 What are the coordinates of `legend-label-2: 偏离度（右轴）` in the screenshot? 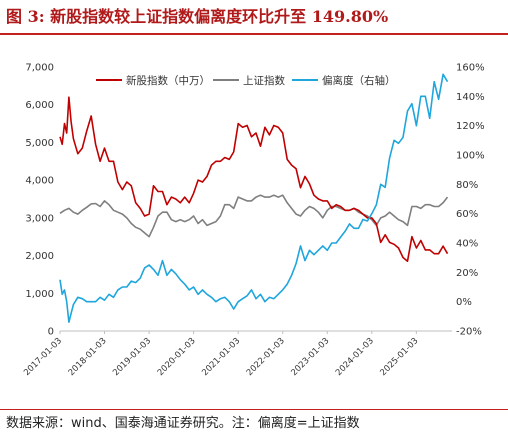 It's located at (359, 80).